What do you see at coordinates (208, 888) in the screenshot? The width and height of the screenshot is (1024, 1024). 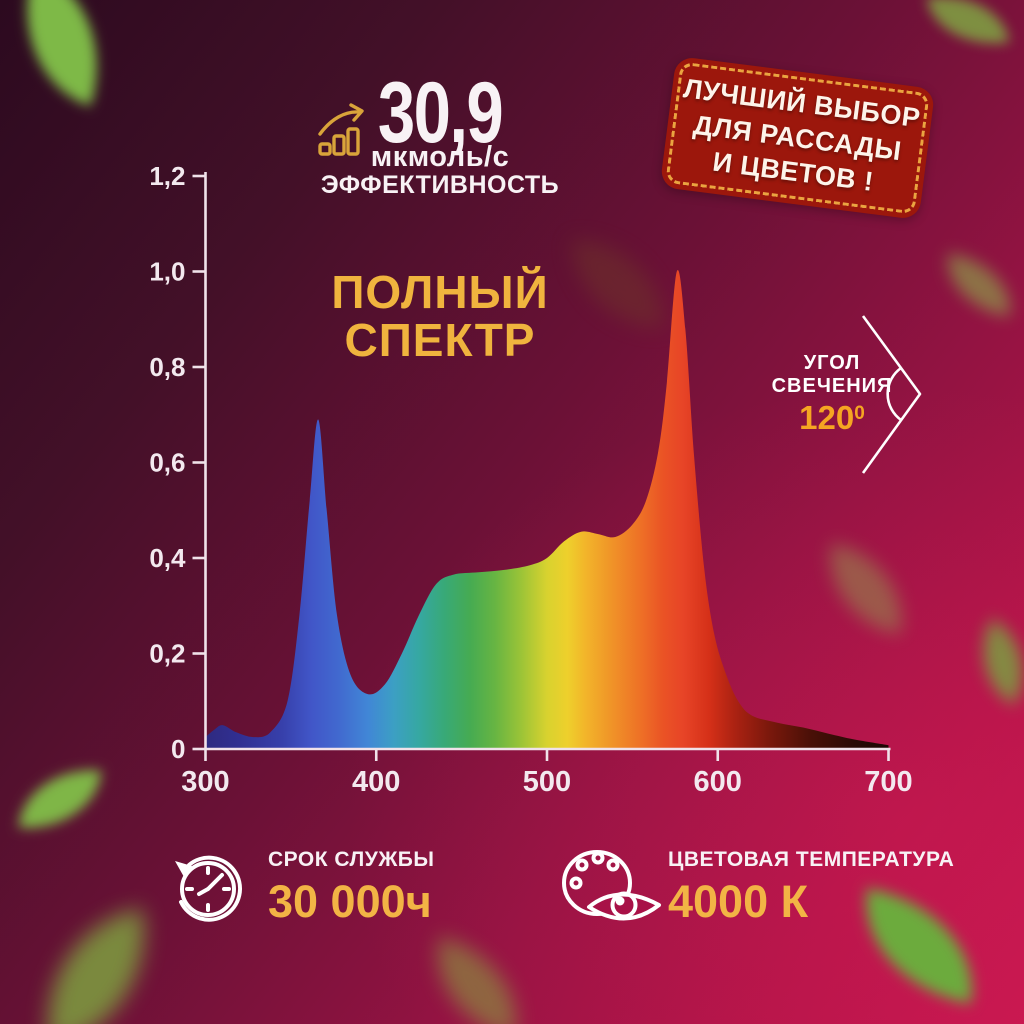 I see `clock-reset-icon` at bounding box center [208, 888].